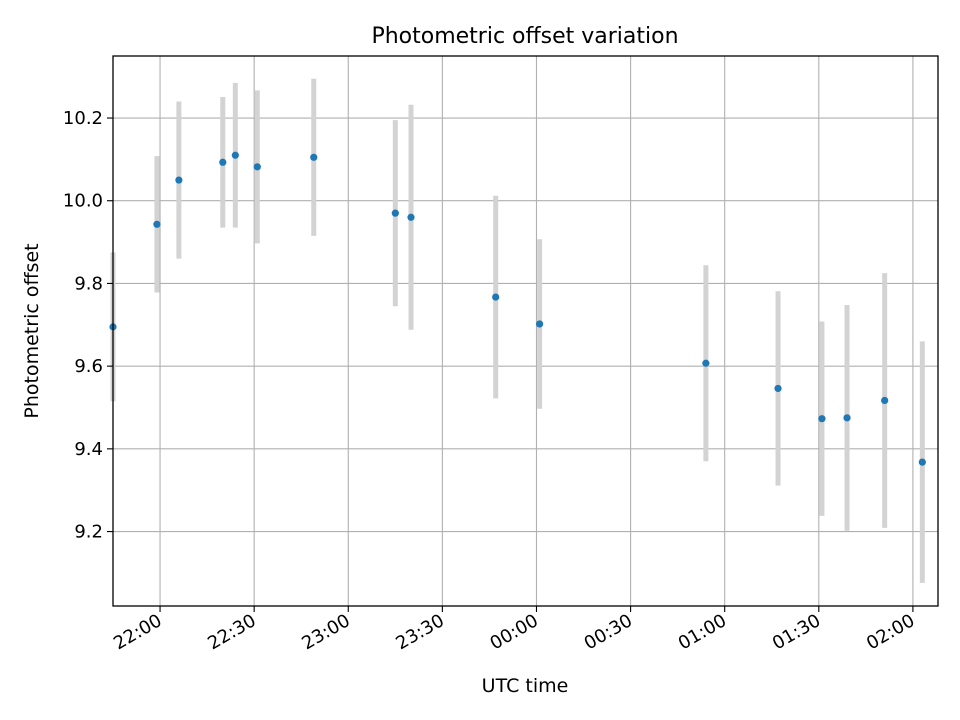 The width and height of the screenshot is (960, 720). I want to click on y-tick-label: 9.2, so click(88, 532).